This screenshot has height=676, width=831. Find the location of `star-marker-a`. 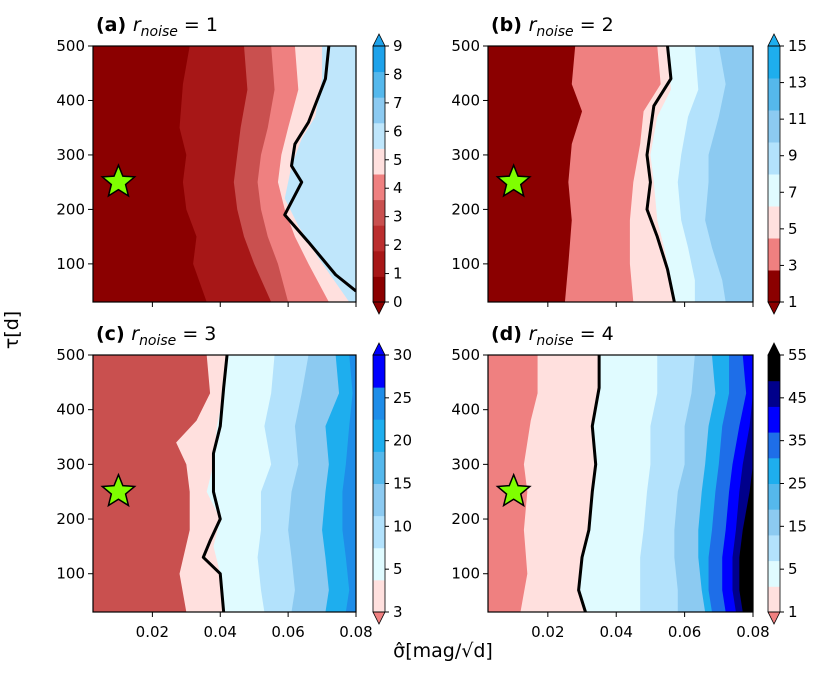

star-marker-a is located at coordinates (118, 180).